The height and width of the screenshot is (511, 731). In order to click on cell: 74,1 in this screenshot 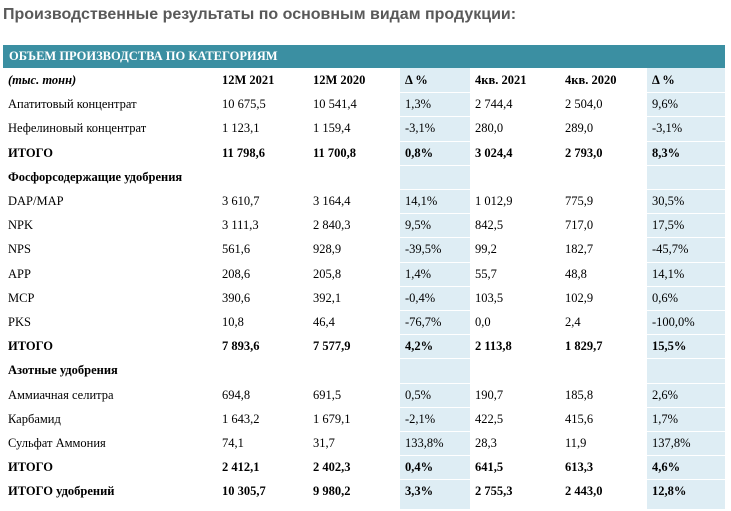, I will do `click(233, 443)`.